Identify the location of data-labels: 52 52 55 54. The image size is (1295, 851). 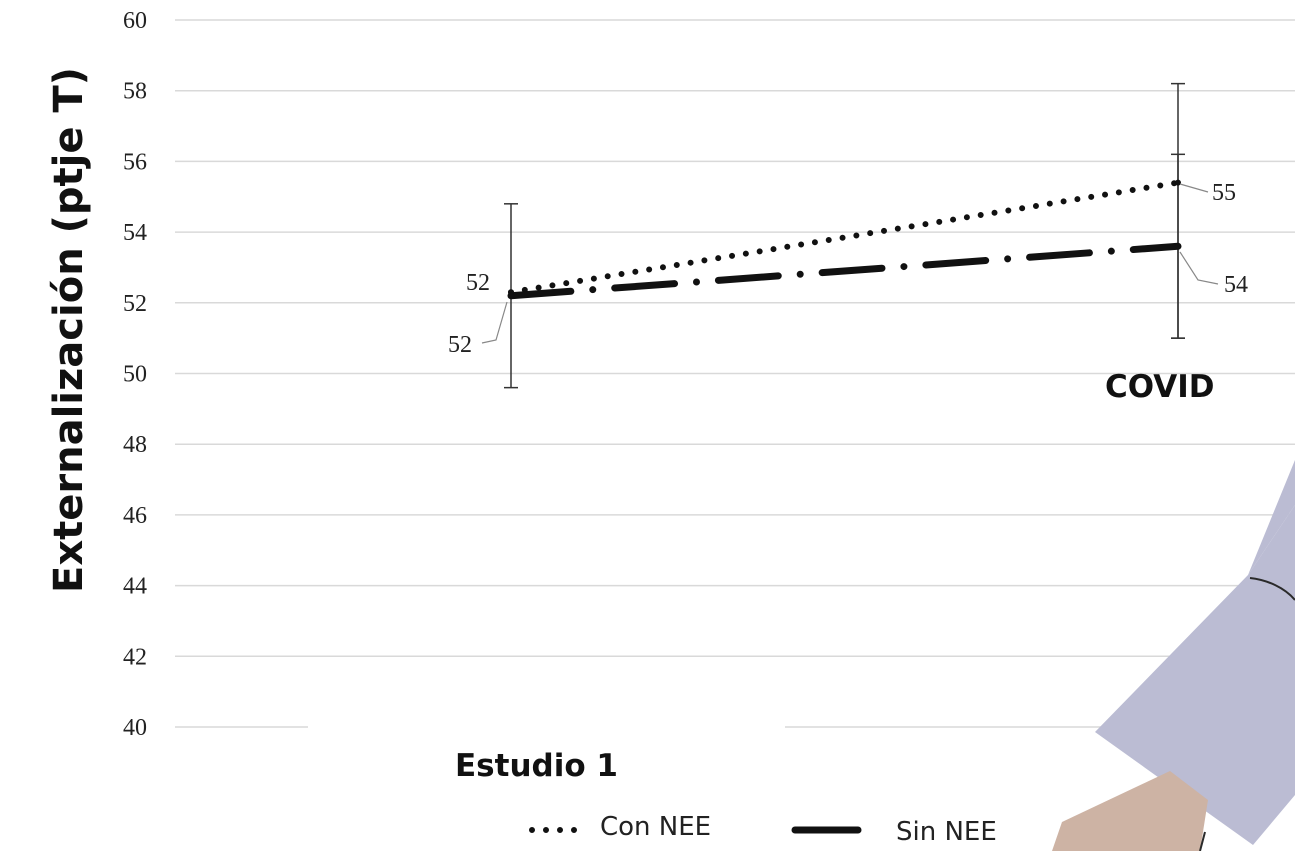
(848, 269).